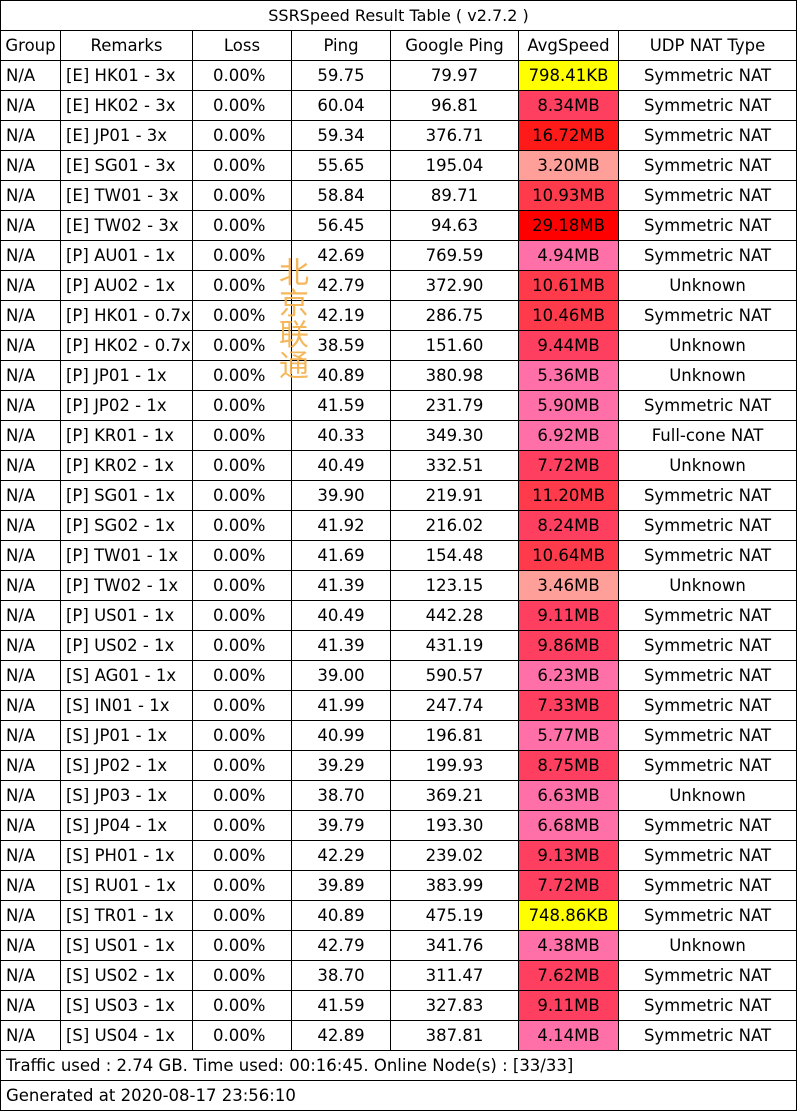 This screenshot has height=1111, width=797. I want to click on avg-speed-cell: 9.13MB, so click(569, 856).